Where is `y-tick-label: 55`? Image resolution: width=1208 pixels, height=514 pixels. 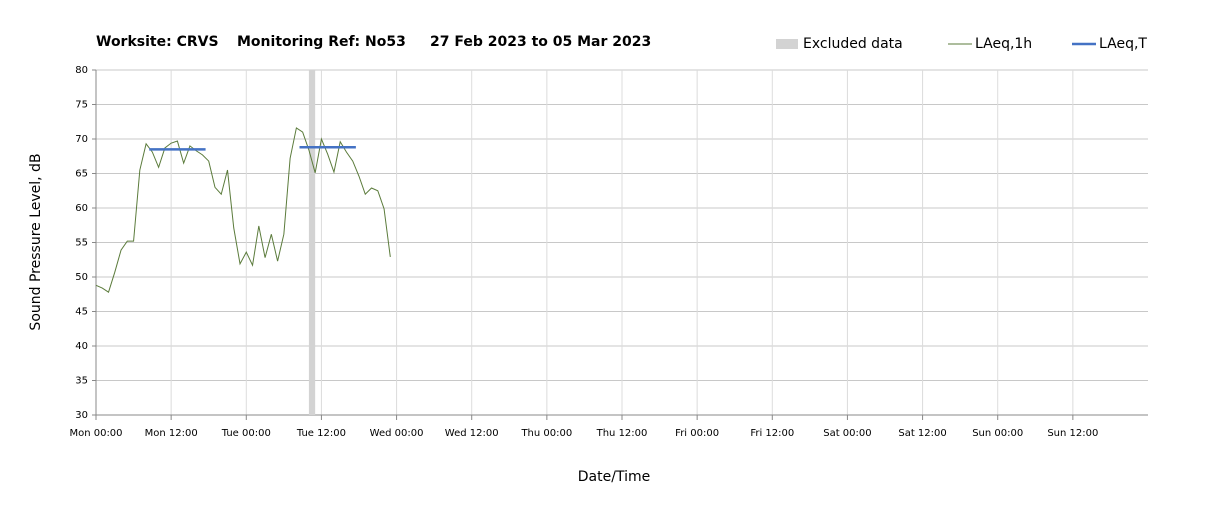 y-tick-label: 55 is located at coordinates (81, 243).